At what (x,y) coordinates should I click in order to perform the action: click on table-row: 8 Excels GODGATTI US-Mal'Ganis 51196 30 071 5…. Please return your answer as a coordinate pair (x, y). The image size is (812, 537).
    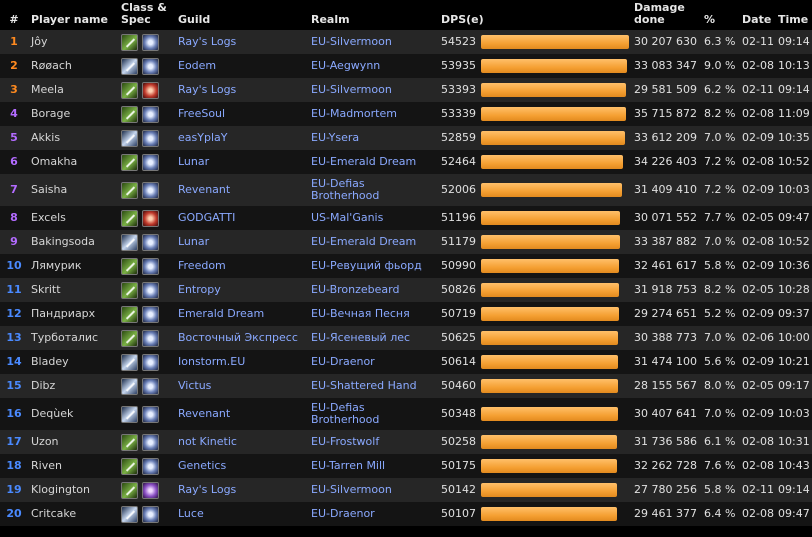
    Looking at the image, I should click on (406, 218).